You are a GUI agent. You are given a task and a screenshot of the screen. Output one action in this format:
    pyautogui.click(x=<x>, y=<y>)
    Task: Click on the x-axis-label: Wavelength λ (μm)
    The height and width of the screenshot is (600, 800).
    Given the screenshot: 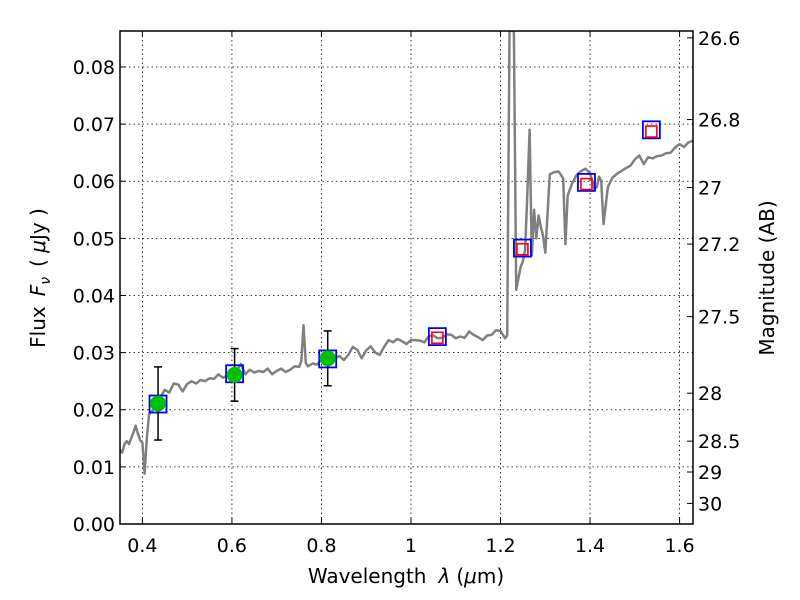 What is the action you would take?
    pyautogui.click(x=406, y=576)
    